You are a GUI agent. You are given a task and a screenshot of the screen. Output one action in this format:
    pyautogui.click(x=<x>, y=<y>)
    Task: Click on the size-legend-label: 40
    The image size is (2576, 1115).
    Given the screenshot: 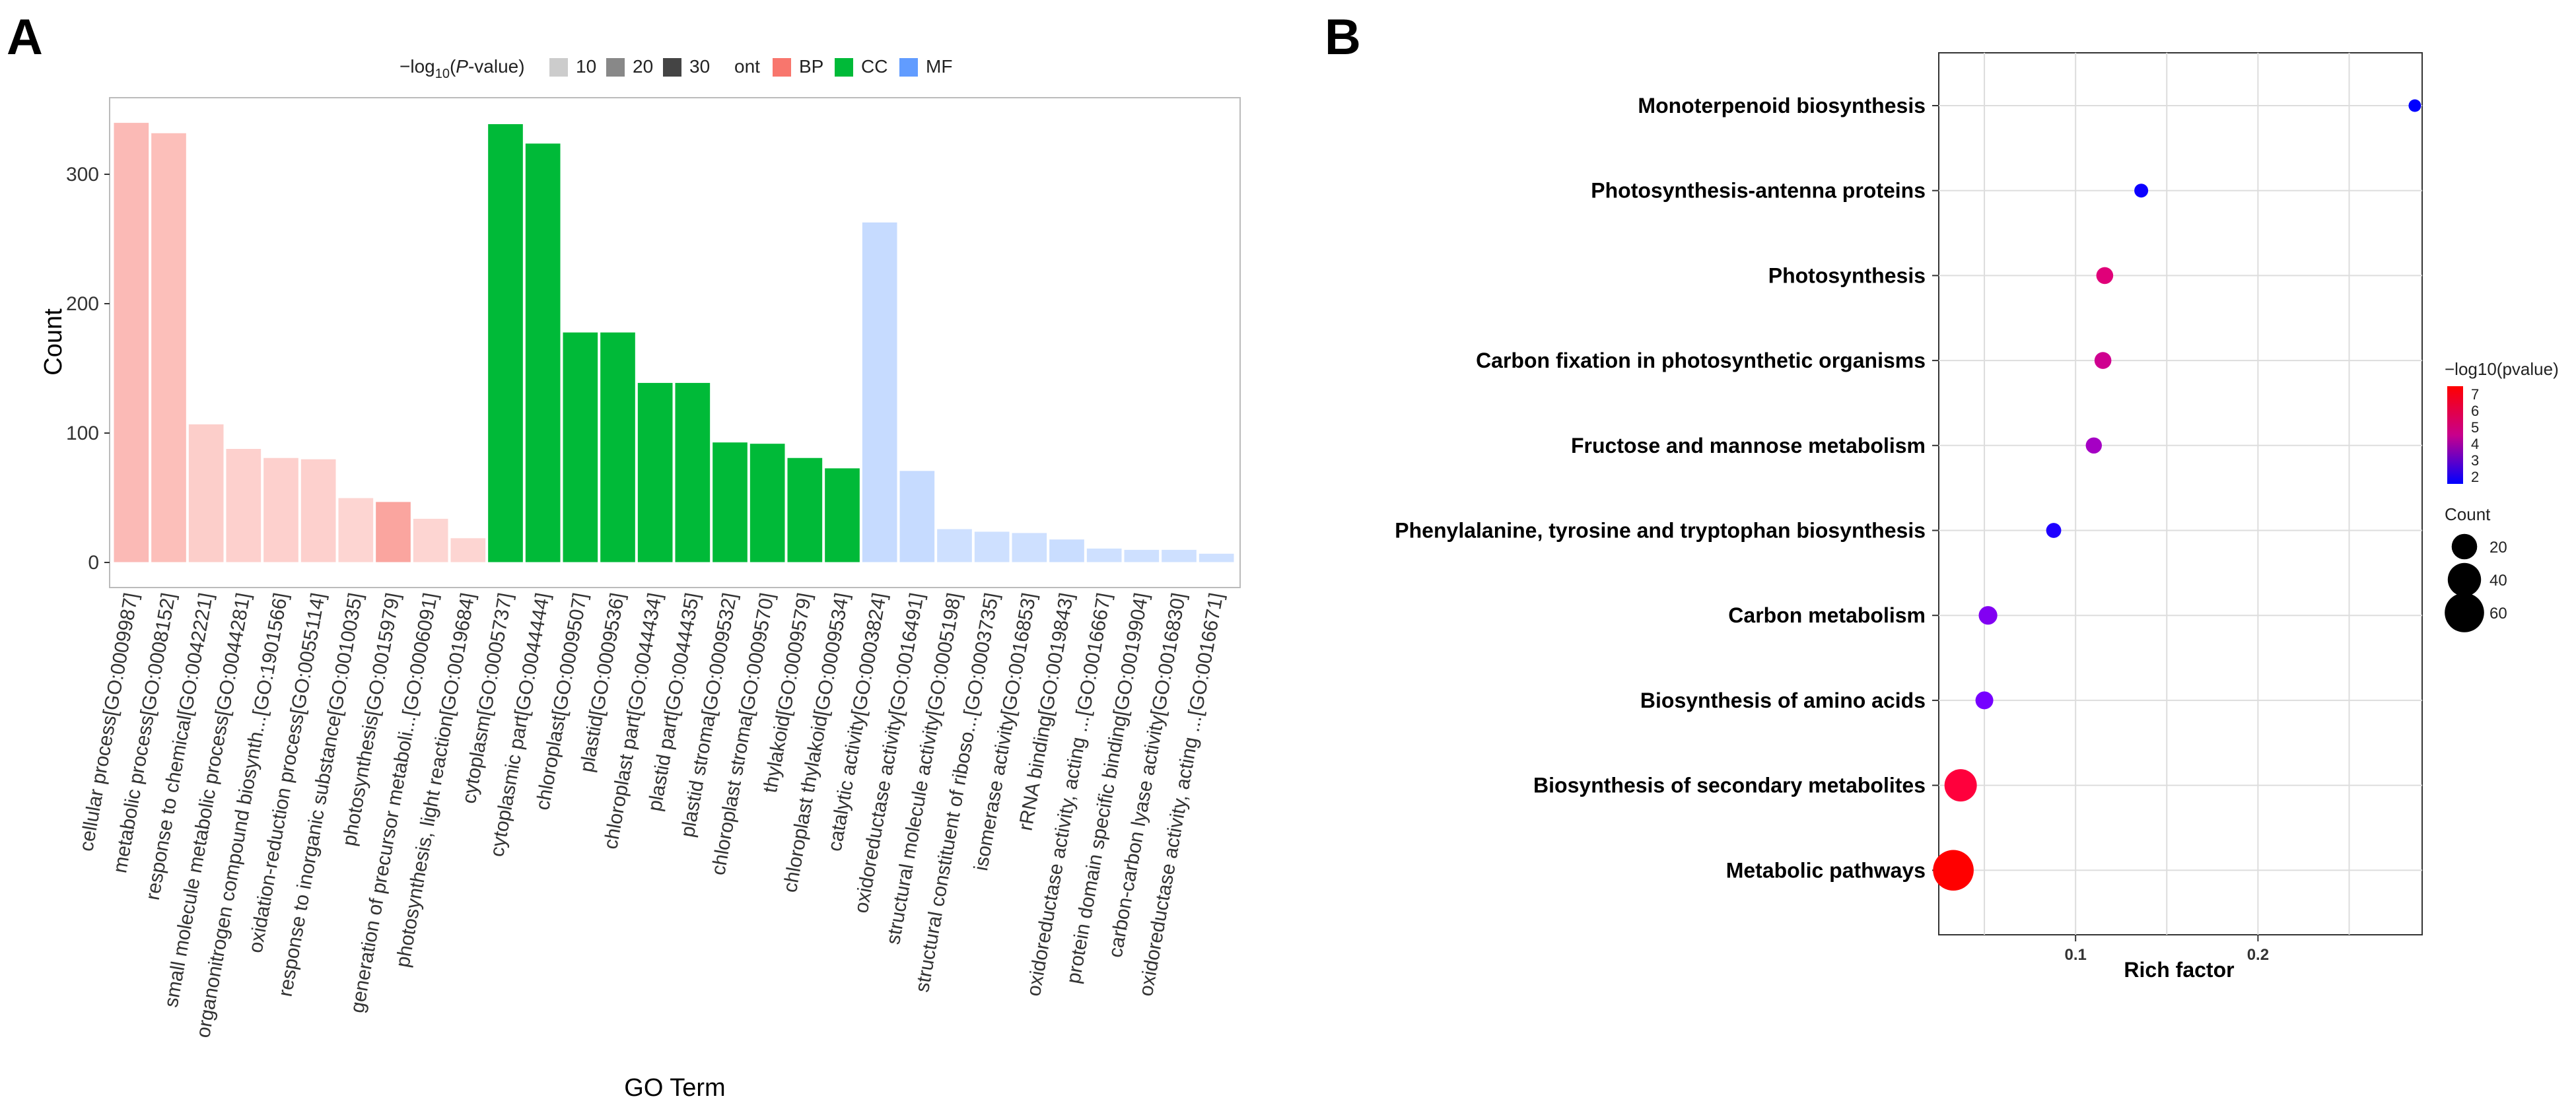 What is the action you would take?
    pyautogui.click(x=2498, y=581)
    